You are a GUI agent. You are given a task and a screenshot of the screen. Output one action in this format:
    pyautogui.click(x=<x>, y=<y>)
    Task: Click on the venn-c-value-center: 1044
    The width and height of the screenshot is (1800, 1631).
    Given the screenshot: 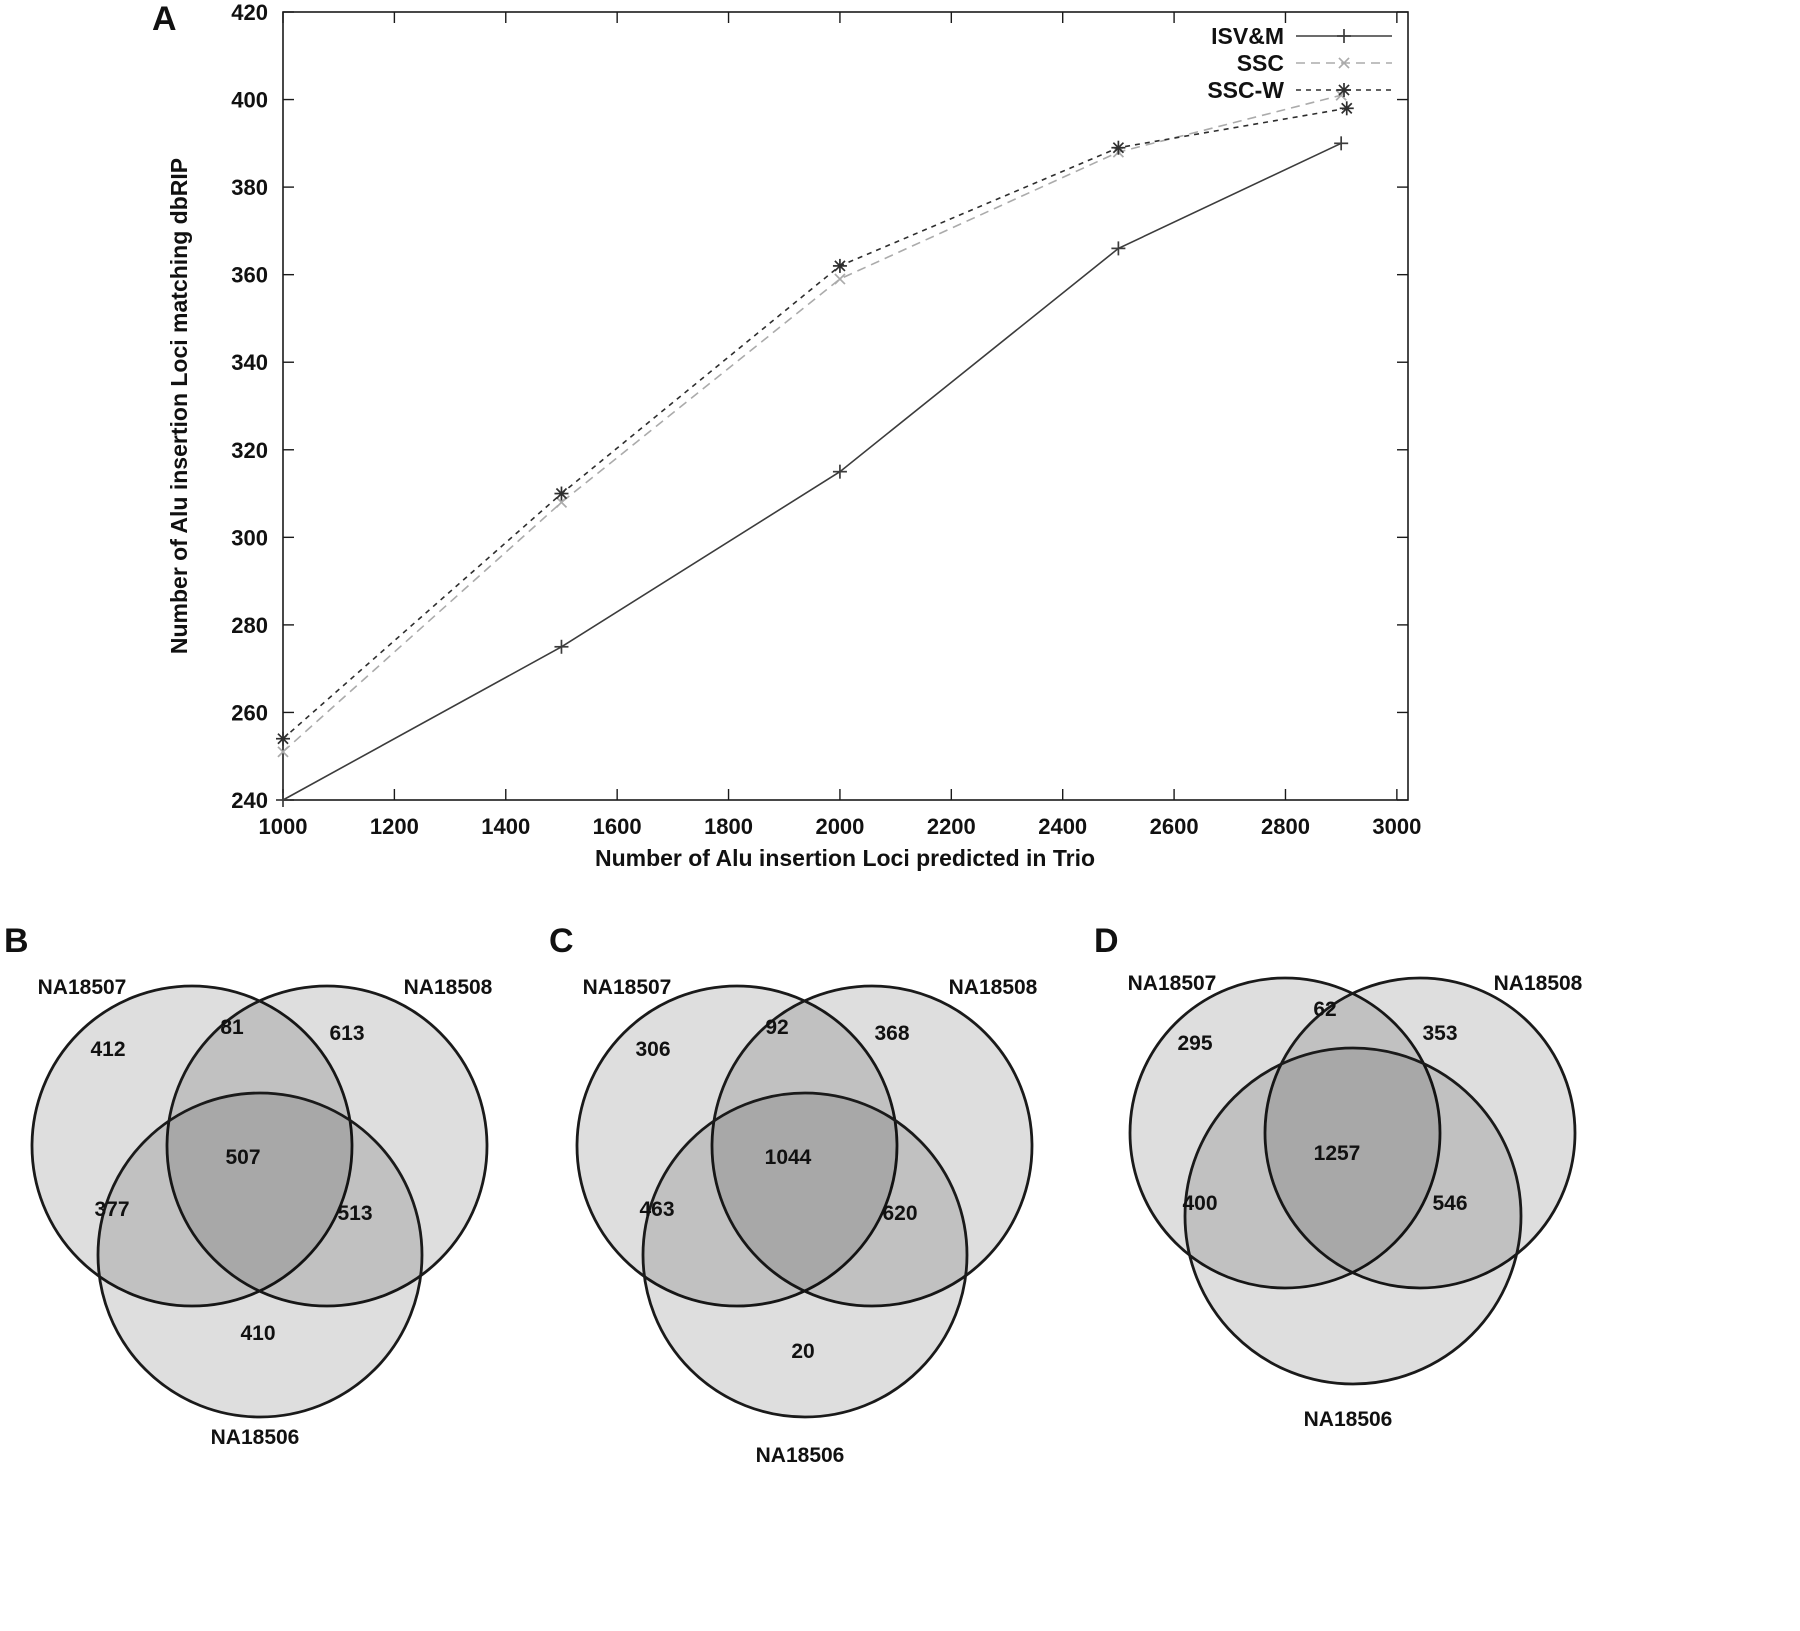 What is the action you would take?
    pyautogui.click(x=788, y=1157)
    